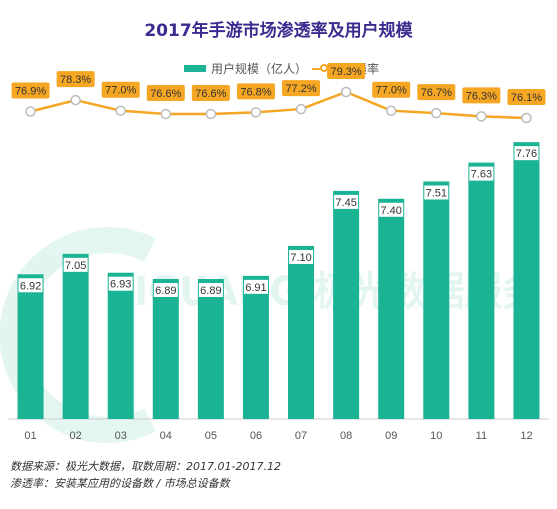 The width and height of the screenshot is (557, 509). What do you see at coordinates (526, 436) in the screenshot?
I see `x-tick-12: 12` at bounding box center [526, 436].